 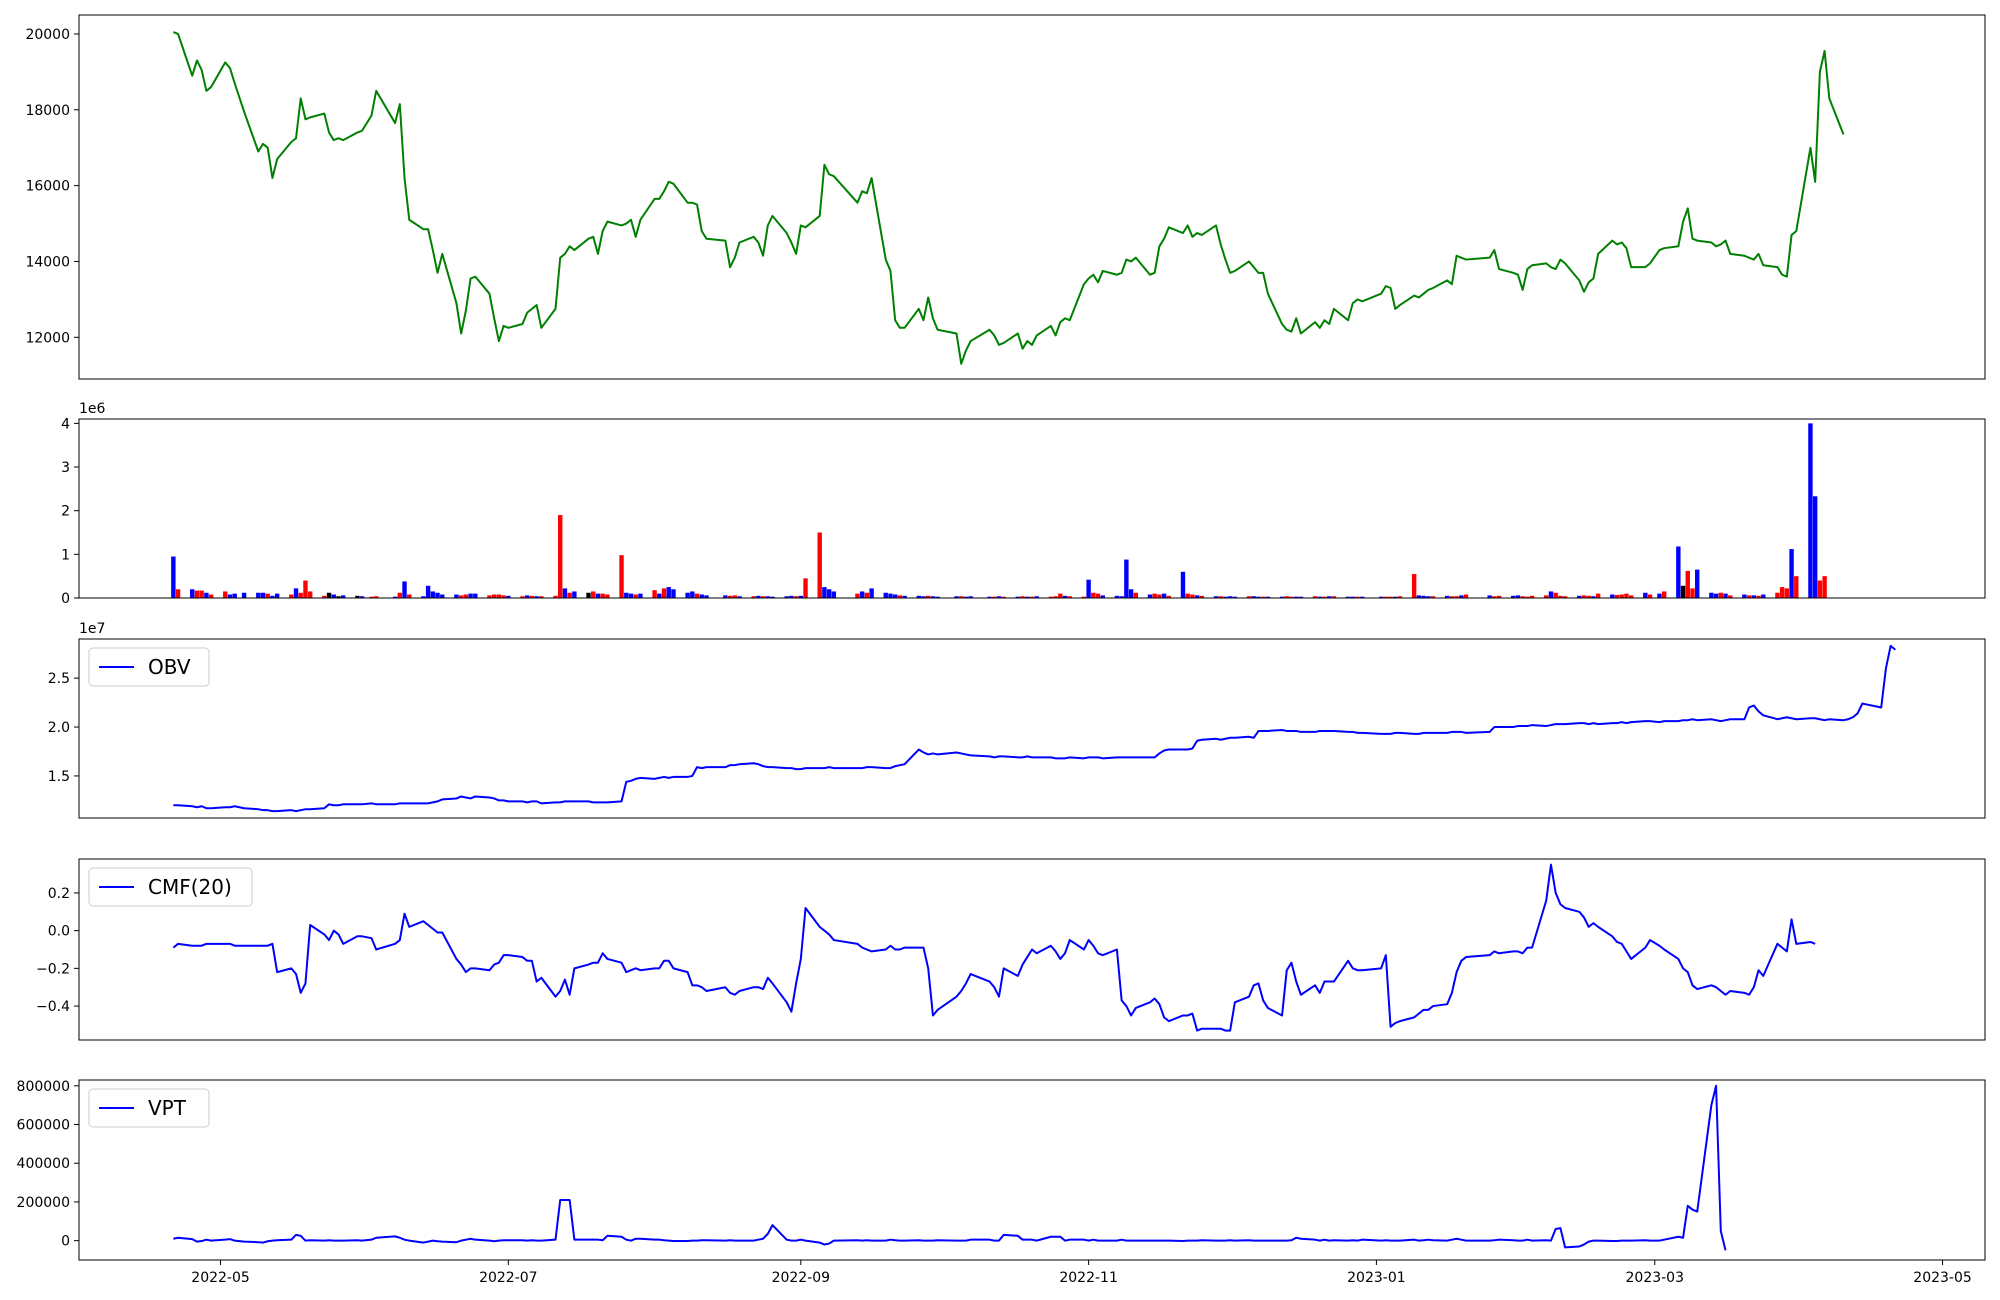 I want to click on cmf-ytick-label: −0.2, so click(x=53, y=969).